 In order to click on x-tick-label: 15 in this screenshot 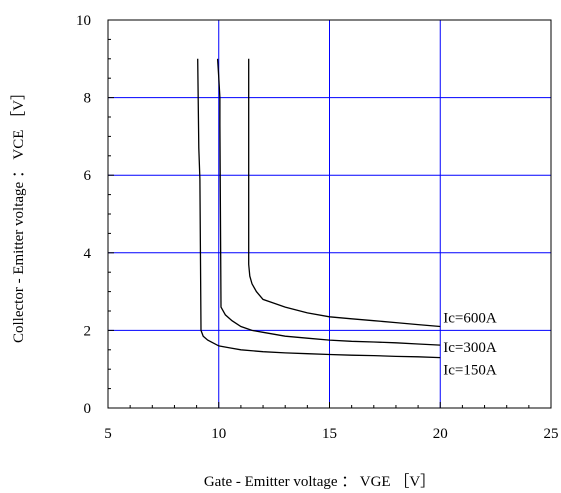, I will do `click(329, 434)`.